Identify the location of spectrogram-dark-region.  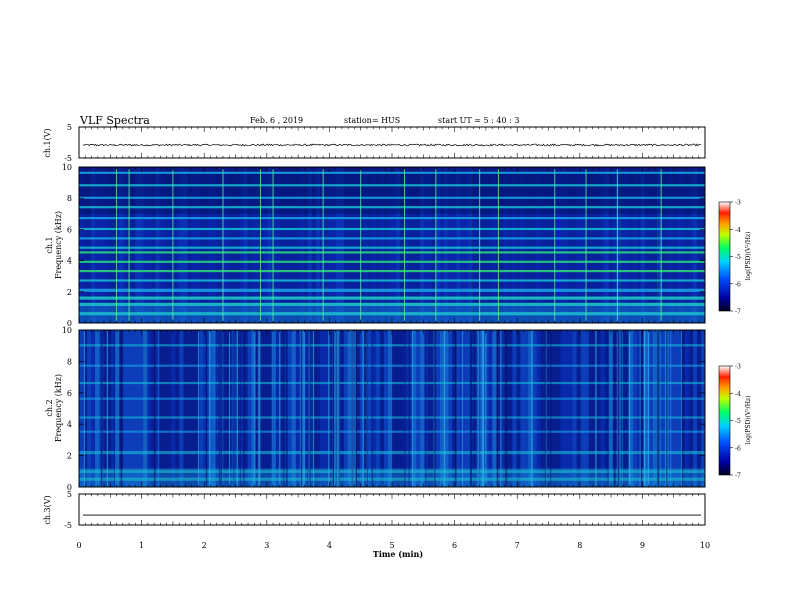
(392, 190).